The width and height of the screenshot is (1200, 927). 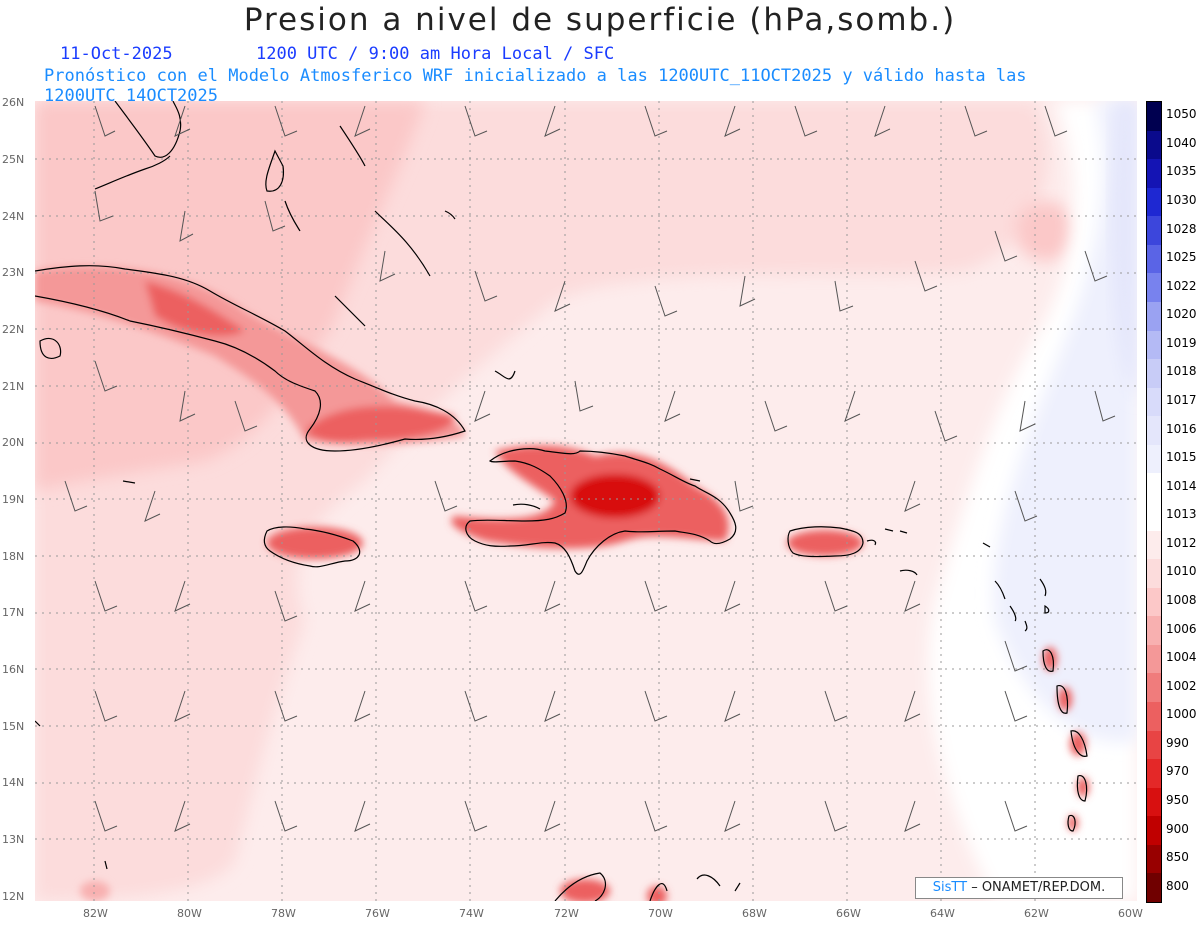 What do you see at coordinates (1065, 422) in the screenshot?
I see `pressure-1015-zone` at bounding box center [1065, 422].